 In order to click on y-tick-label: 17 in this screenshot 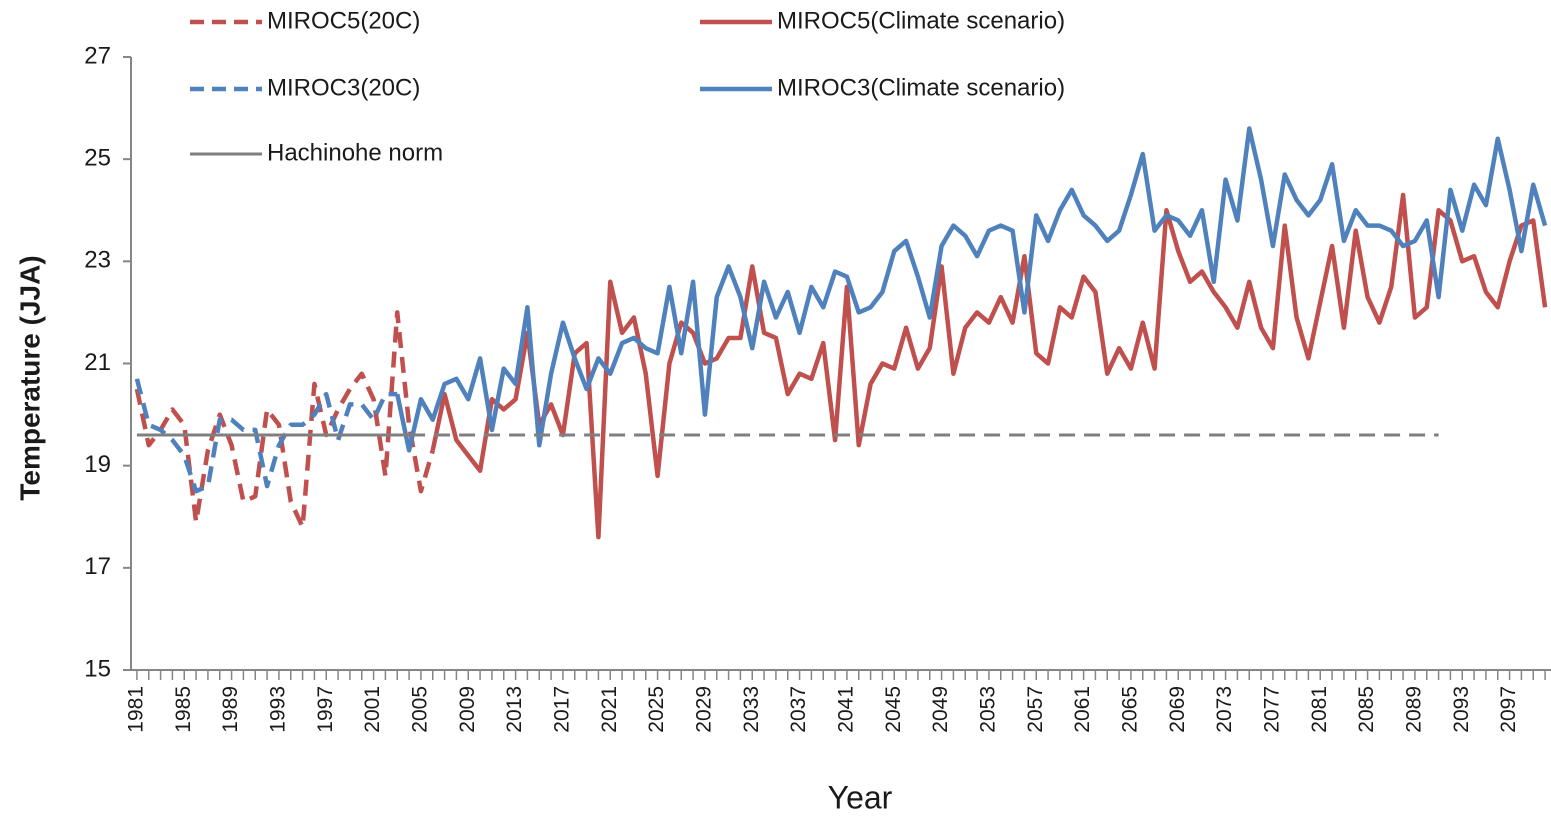, I will do `click(97, 566)`.